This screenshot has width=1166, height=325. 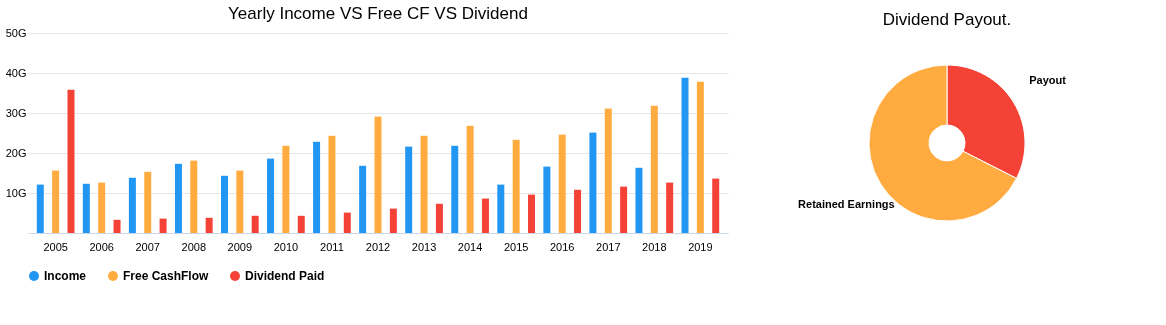 I want to click on x-tick-label: 2019, so click(x=700, y=246).